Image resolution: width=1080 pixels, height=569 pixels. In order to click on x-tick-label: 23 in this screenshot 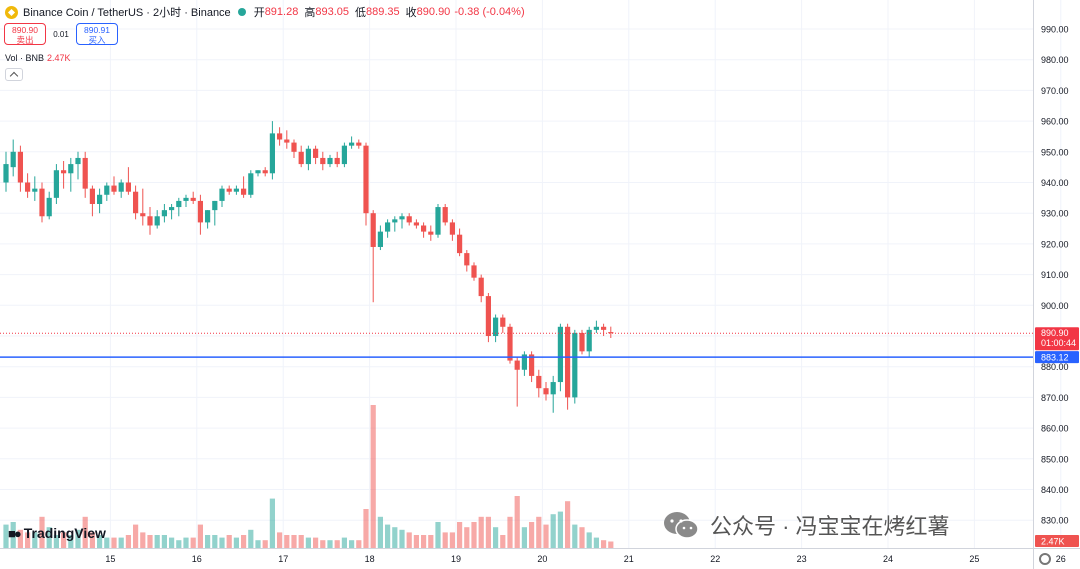, I will do `click(802, 559)`.